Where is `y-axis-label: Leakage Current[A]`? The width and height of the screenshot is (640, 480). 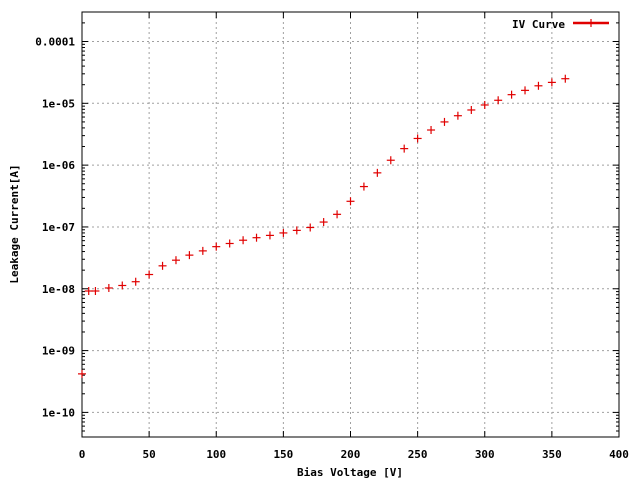 y-axis-label: Leakage Current[A] is located at coordinates (14, 223).